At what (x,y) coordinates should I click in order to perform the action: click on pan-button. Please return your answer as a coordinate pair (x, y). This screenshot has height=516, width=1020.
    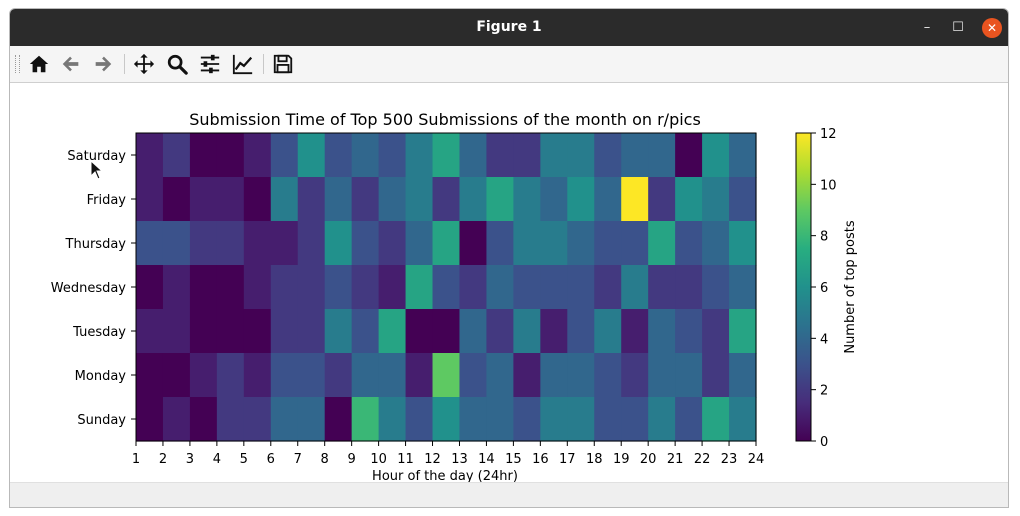
    Looking at the image, I should click on (144, 64).